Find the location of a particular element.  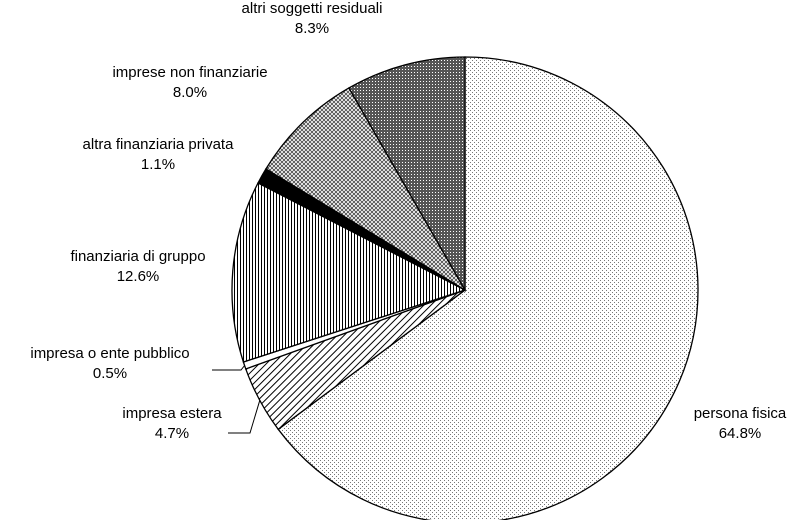

slice-value-label: 0.5% is located at coordinates (110, 373).